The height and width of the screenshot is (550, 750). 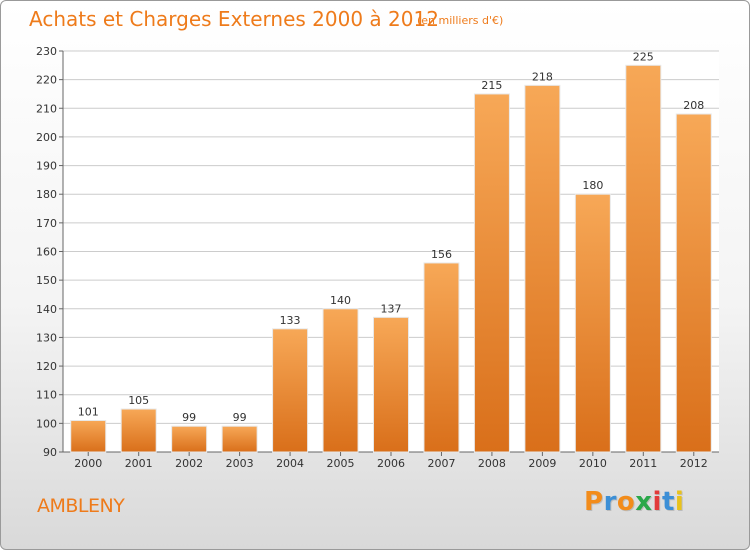 What do you see at coordinates (592, 185) in the screenshot?
I see `bar-value-label: 180` at bounding box center [592, 185].